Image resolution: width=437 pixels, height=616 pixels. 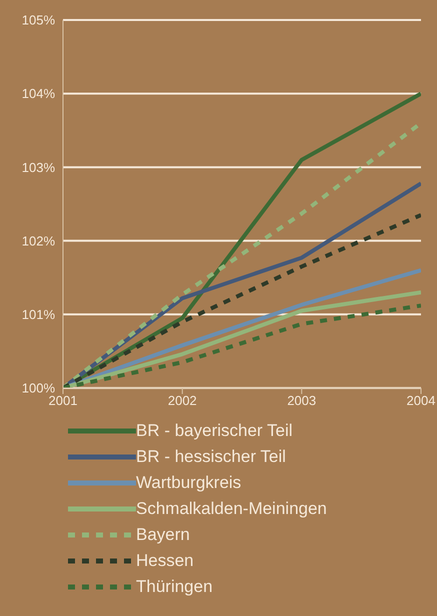 What do you see at coordinates (174, 587) in the screenshot?
I see `legend-label: Thüringen` at bounding box center [174, 587].